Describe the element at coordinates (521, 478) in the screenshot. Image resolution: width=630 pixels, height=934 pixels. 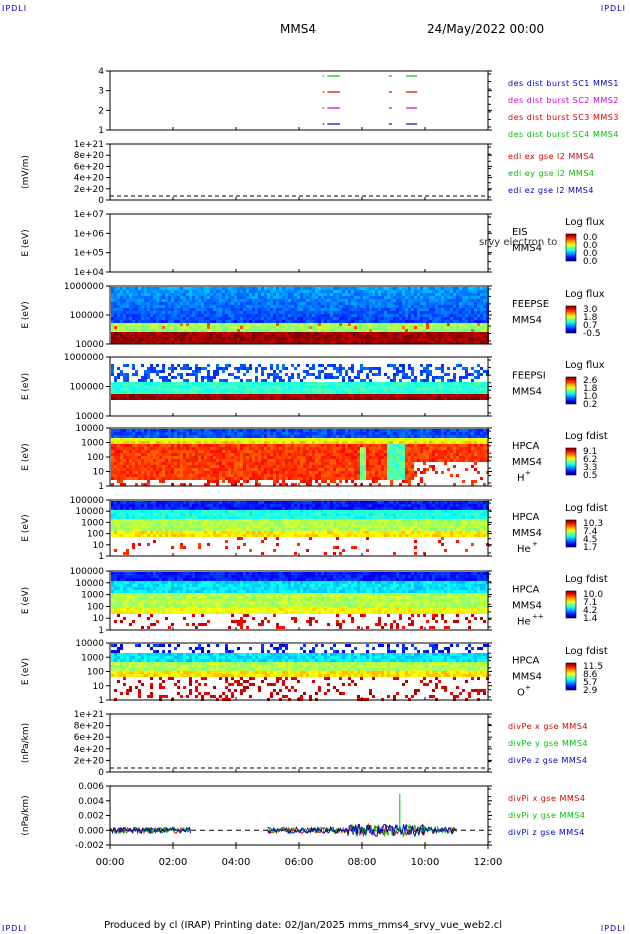
I see `species-hpca_h: H` at that location.